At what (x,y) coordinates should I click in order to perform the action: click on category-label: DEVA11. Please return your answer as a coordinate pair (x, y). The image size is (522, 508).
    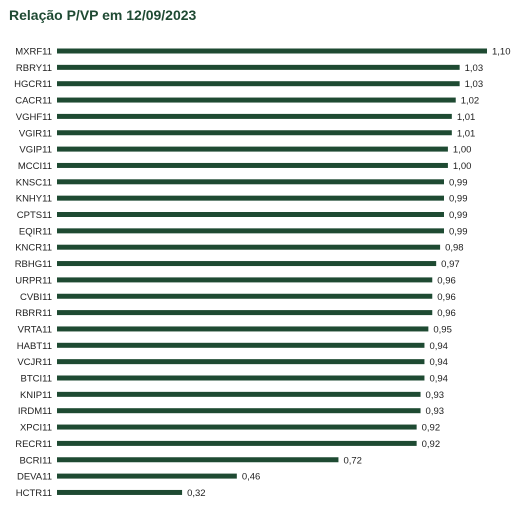
    Looking at the image, I should click on (34, 477).